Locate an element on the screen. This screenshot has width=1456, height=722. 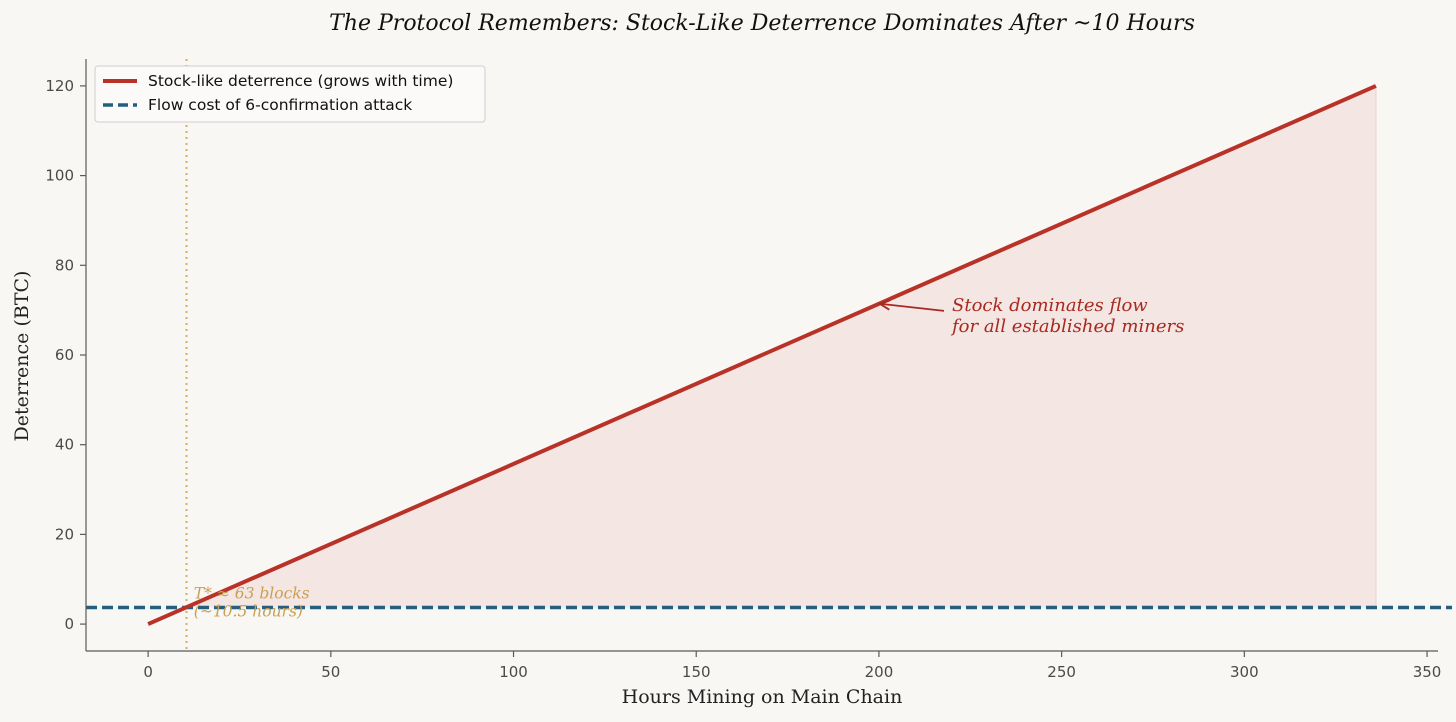
y-tick-label: 120 is located at coordinates (59, 86).